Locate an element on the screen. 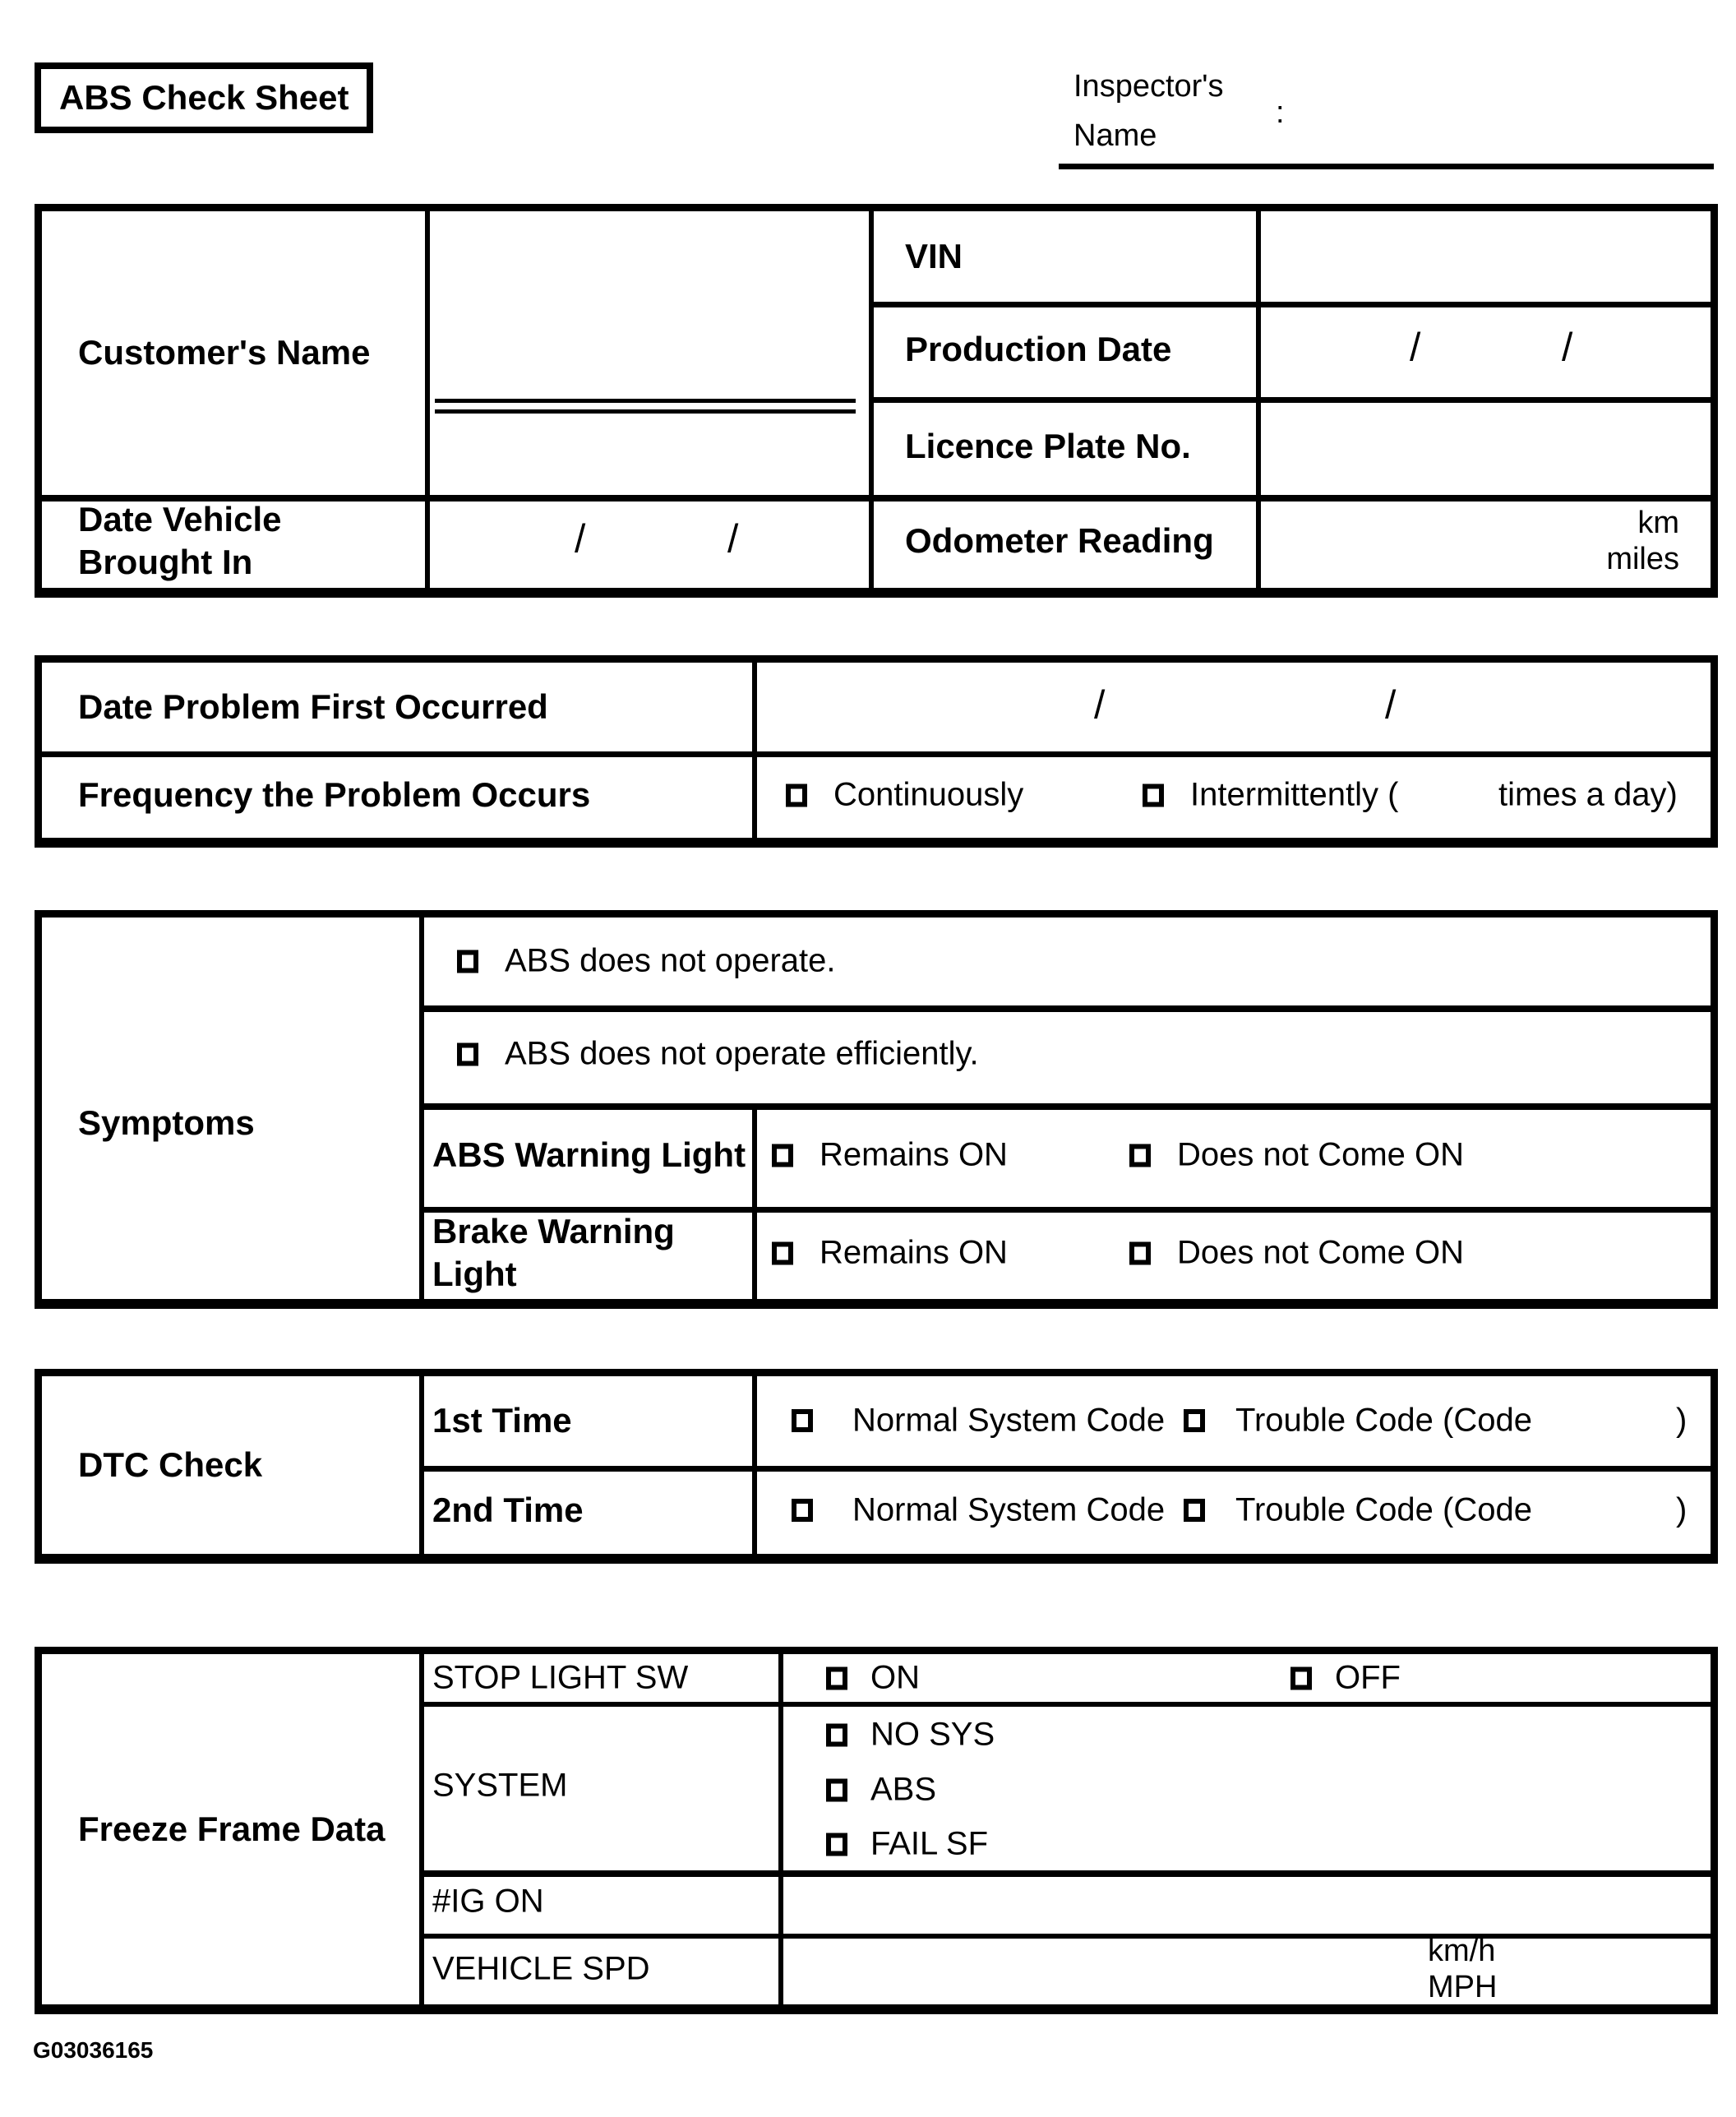  figure-id: G03036165 is located at coordinates (94, 2050).